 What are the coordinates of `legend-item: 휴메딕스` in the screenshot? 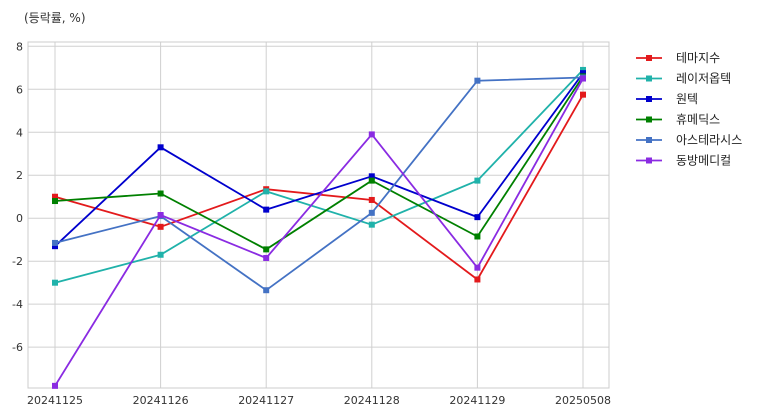 It's located at (678, 120).